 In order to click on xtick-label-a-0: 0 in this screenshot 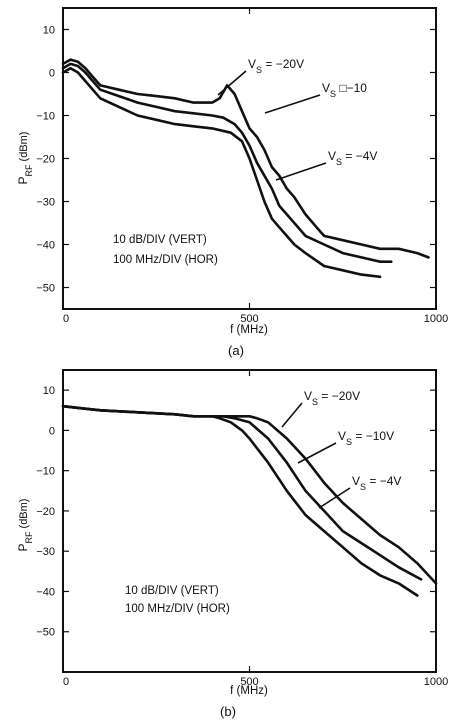, I will do `click(66, 319)`.